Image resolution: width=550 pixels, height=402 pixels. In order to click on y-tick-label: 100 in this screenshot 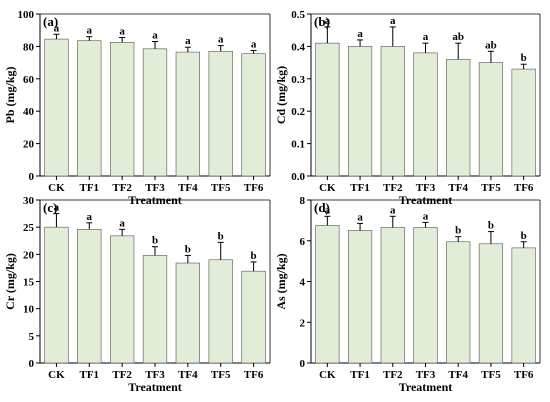, I will do `click(26, 15)`.